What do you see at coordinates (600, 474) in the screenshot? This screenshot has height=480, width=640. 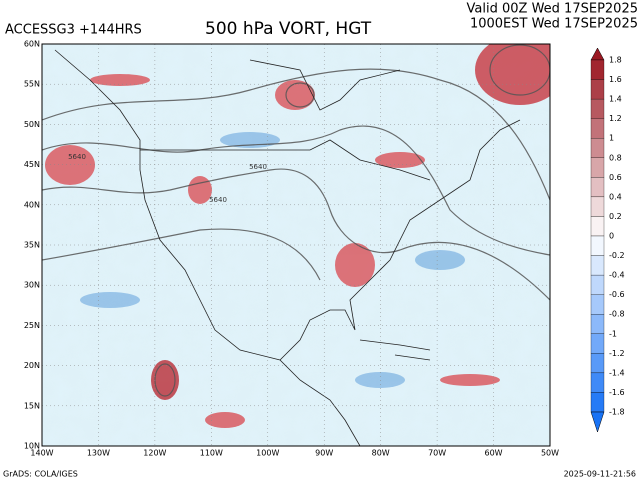 I see `timestamp: 2025-09-11-21:56` at bounding box center [600, 474].